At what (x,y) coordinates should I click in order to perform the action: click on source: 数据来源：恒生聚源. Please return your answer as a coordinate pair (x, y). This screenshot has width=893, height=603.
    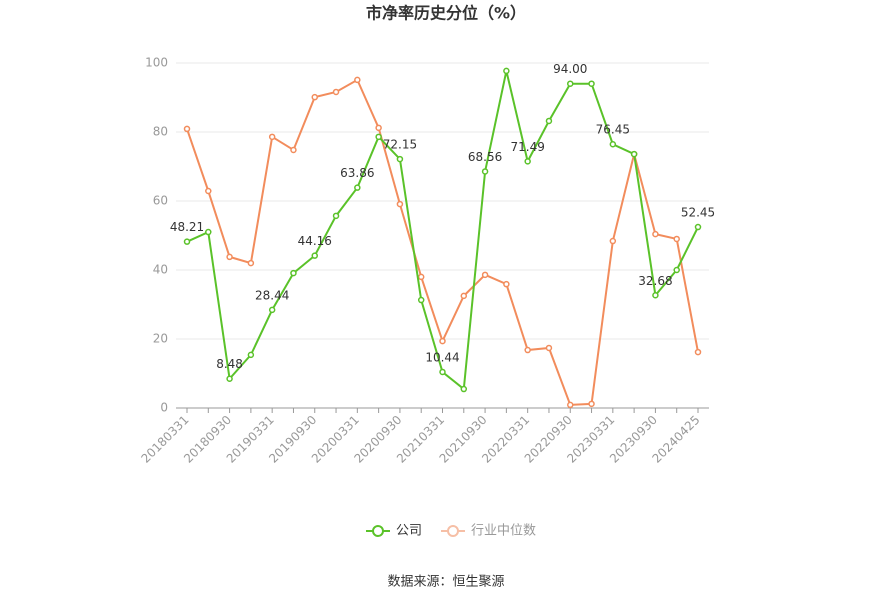
    Looking at the image, I should click on (445, 582).